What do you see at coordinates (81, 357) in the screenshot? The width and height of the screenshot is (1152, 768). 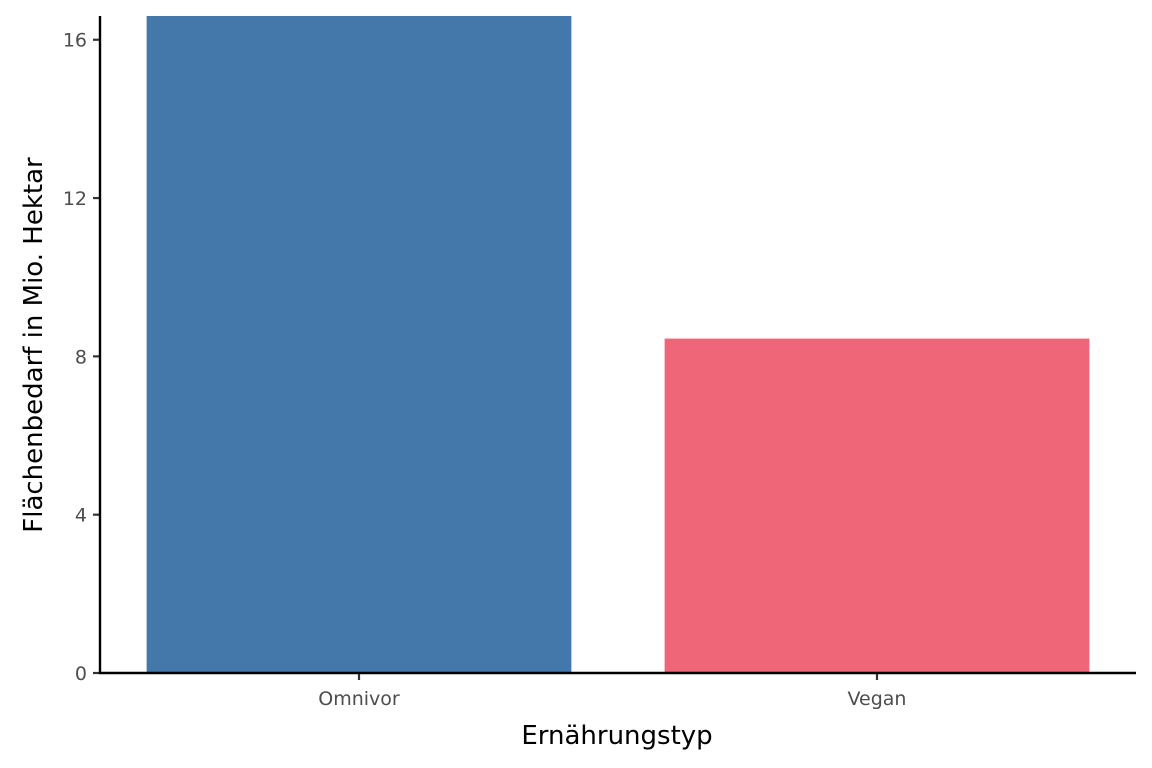 I see `y-tick-label: 8` at bounding box center [81, 357].